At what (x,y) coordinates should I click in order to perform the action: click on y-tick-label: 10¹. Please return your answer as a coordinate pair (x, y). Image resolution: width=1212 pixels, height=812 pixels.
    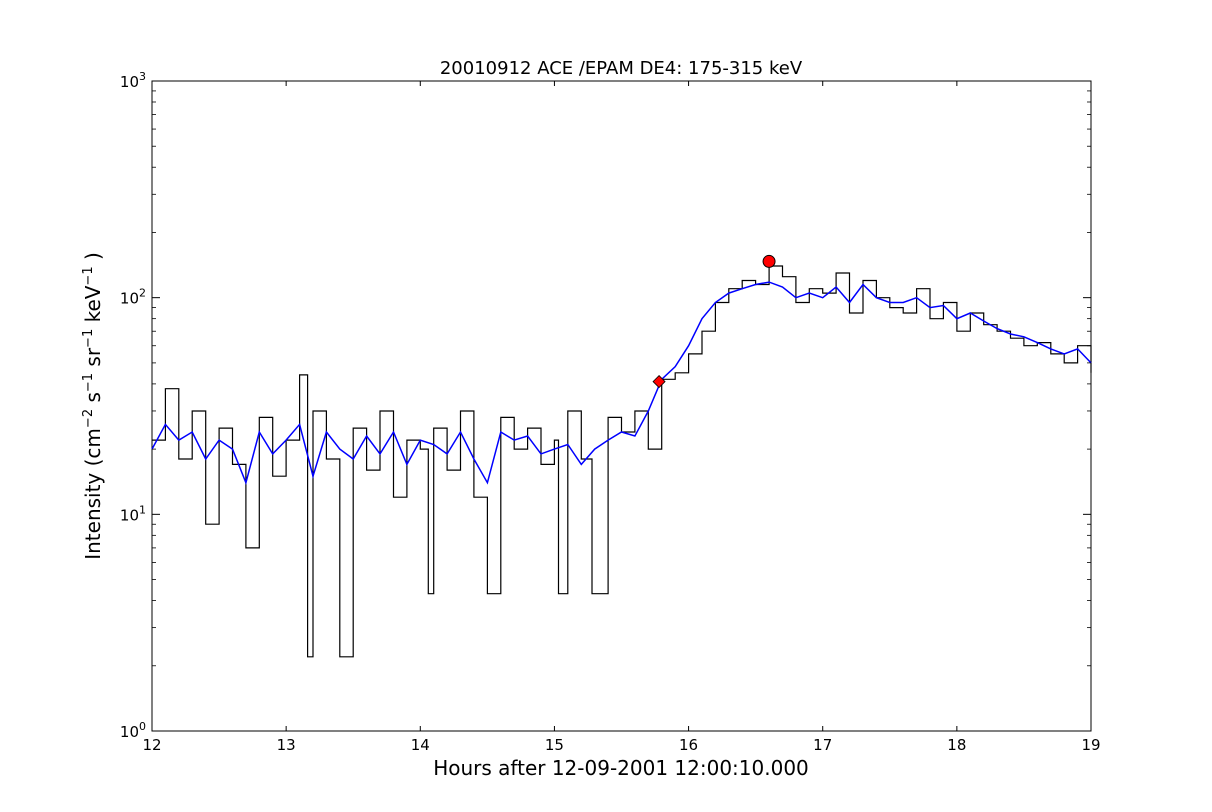
    Looking at the image, I should click on (133, 513).